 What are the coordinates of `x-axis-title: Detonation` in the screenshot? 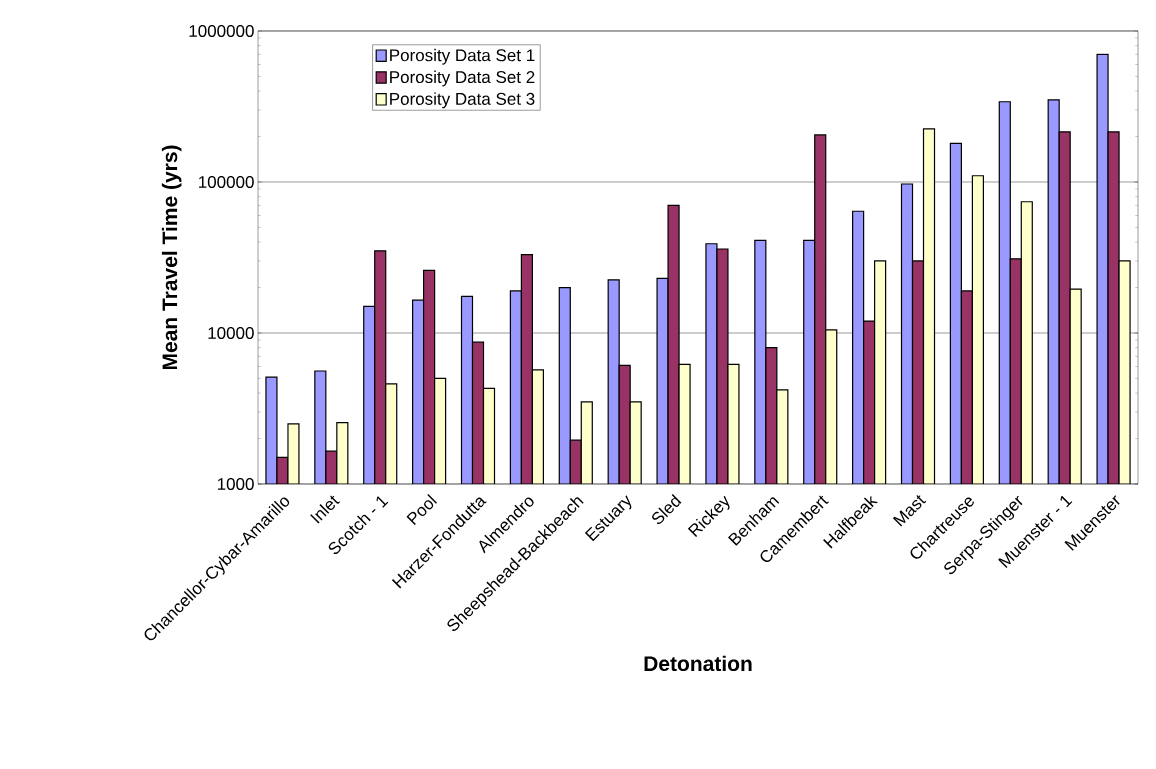 It's located at (698, 663).